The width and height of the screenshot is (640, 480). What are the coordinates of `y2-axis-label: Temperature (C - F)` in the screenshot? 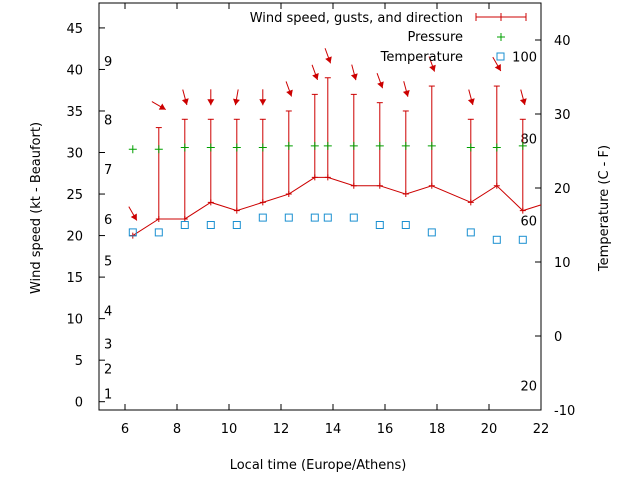 It's located at (604, 208).